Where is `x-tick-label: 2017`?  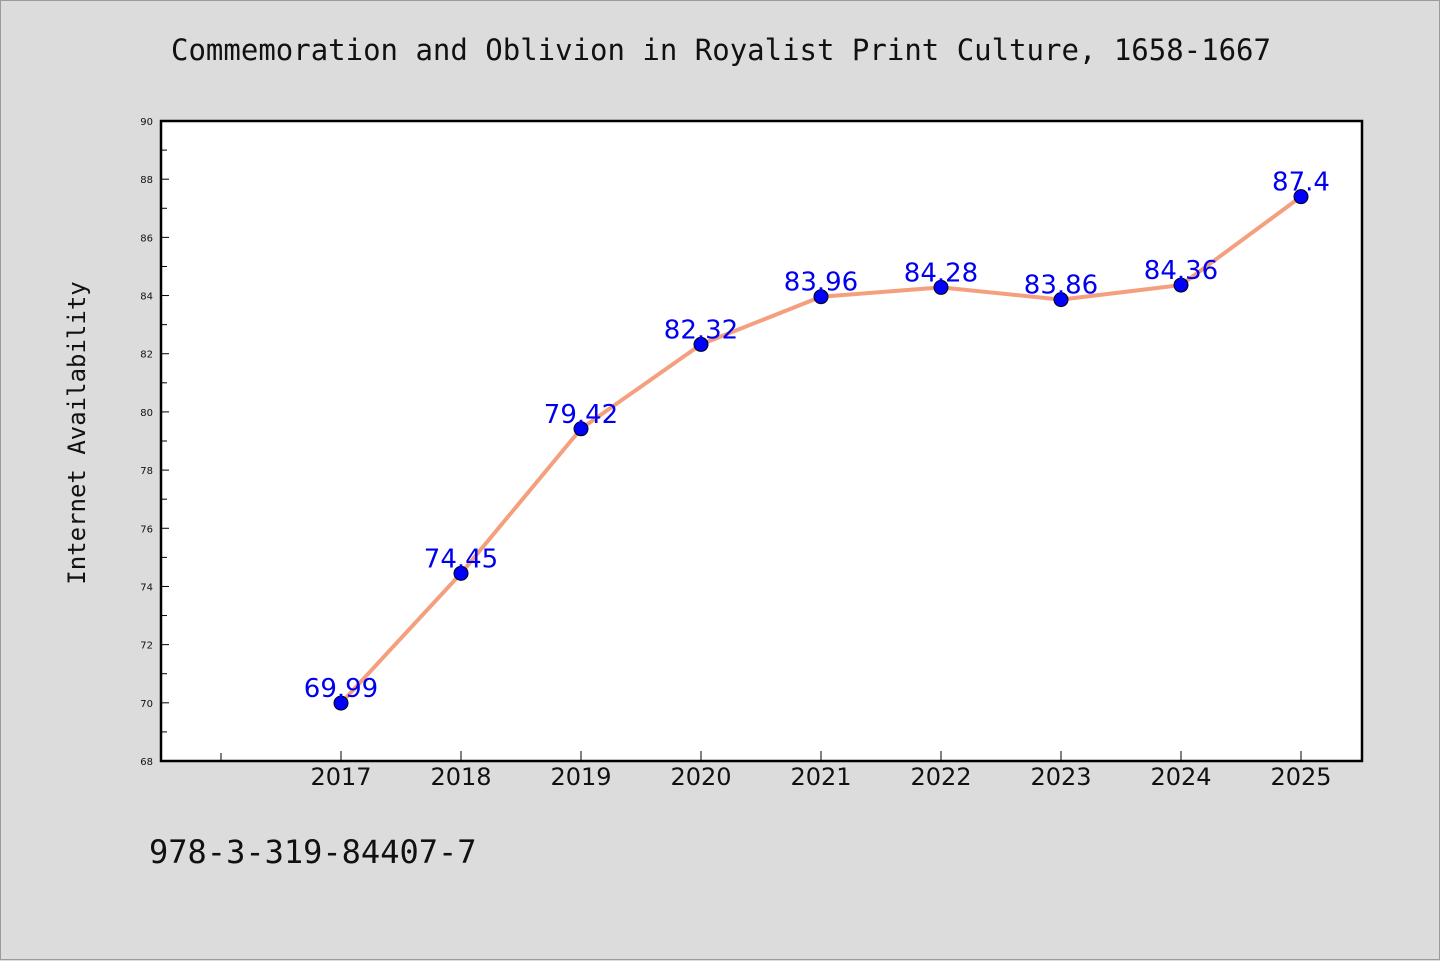
x-tick-label: 2017 is located at coordinates (340, 777).